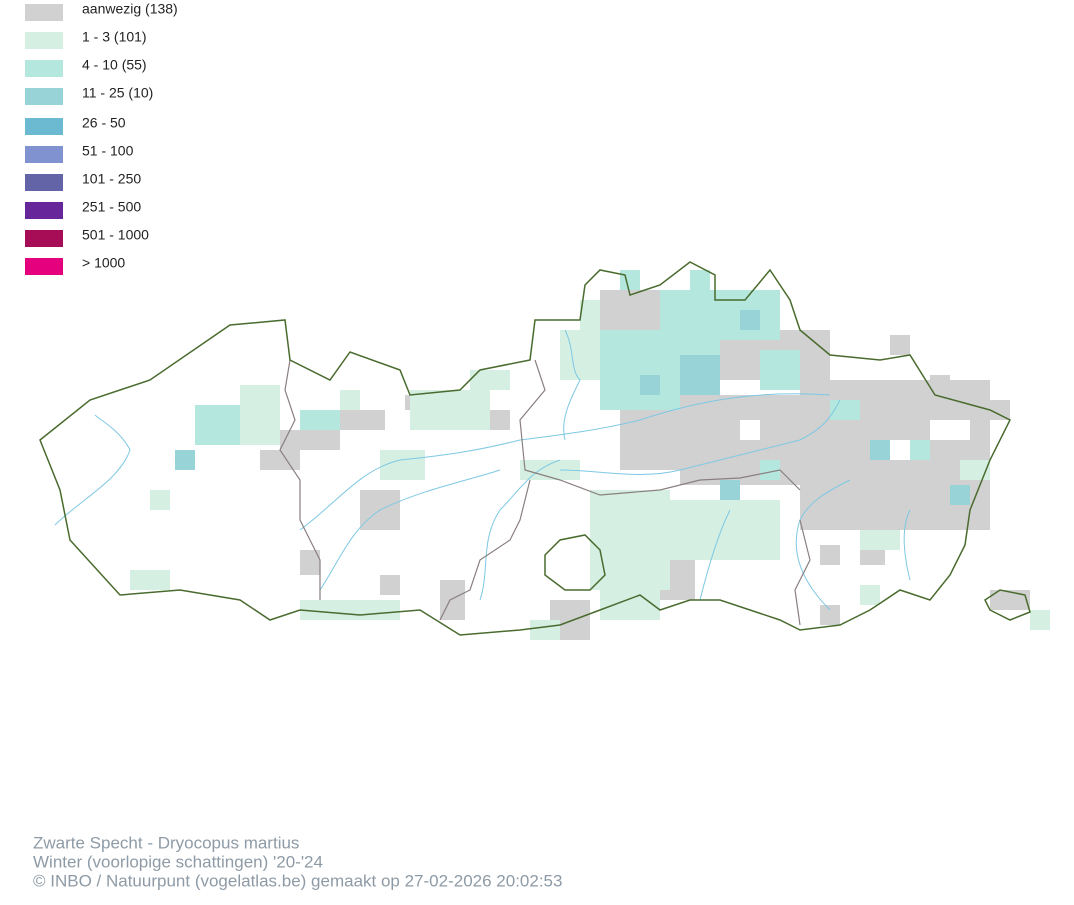 The height and width of the screenshot is (905, 1074). What do you see at coordinates (114, 65) in the screenshot?
I see `legend-label: 4 - 10 (55)` at bounding box center [114, 65].